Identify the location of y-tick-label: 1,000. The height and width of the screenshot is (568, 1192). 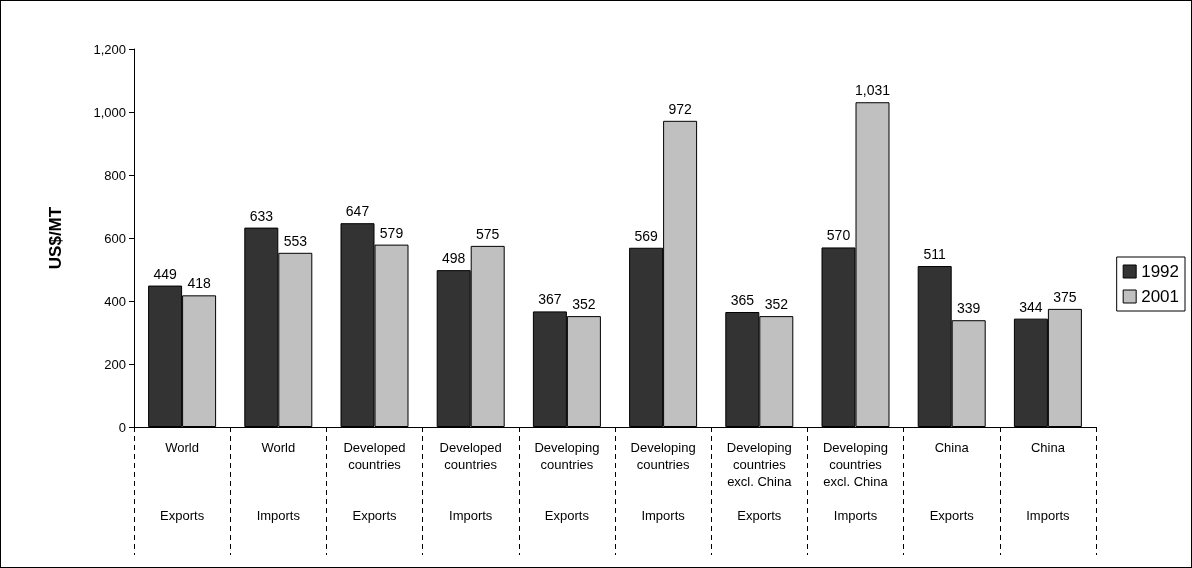
(109, 112).